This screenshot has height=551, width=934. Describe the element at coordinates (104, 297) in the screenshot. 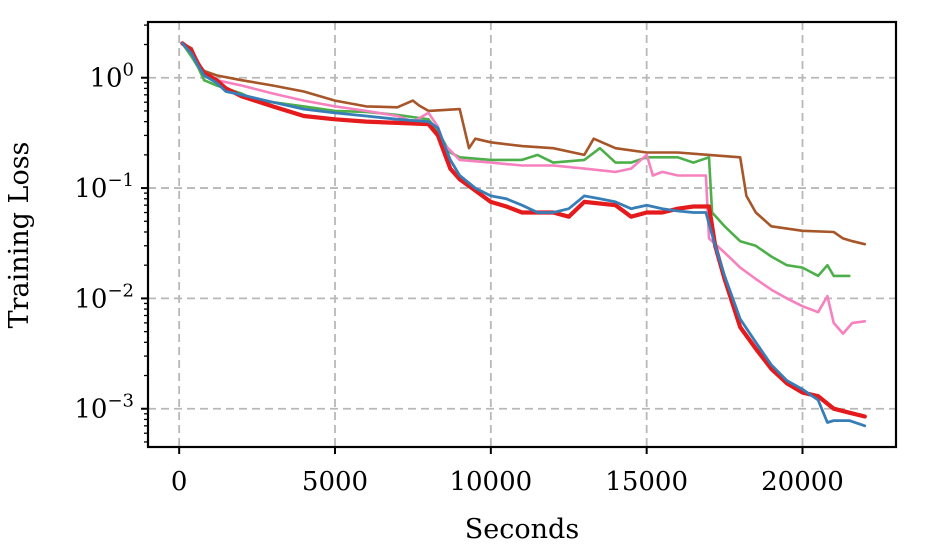

I see `y-tick-label: 10⁻²` at that location.